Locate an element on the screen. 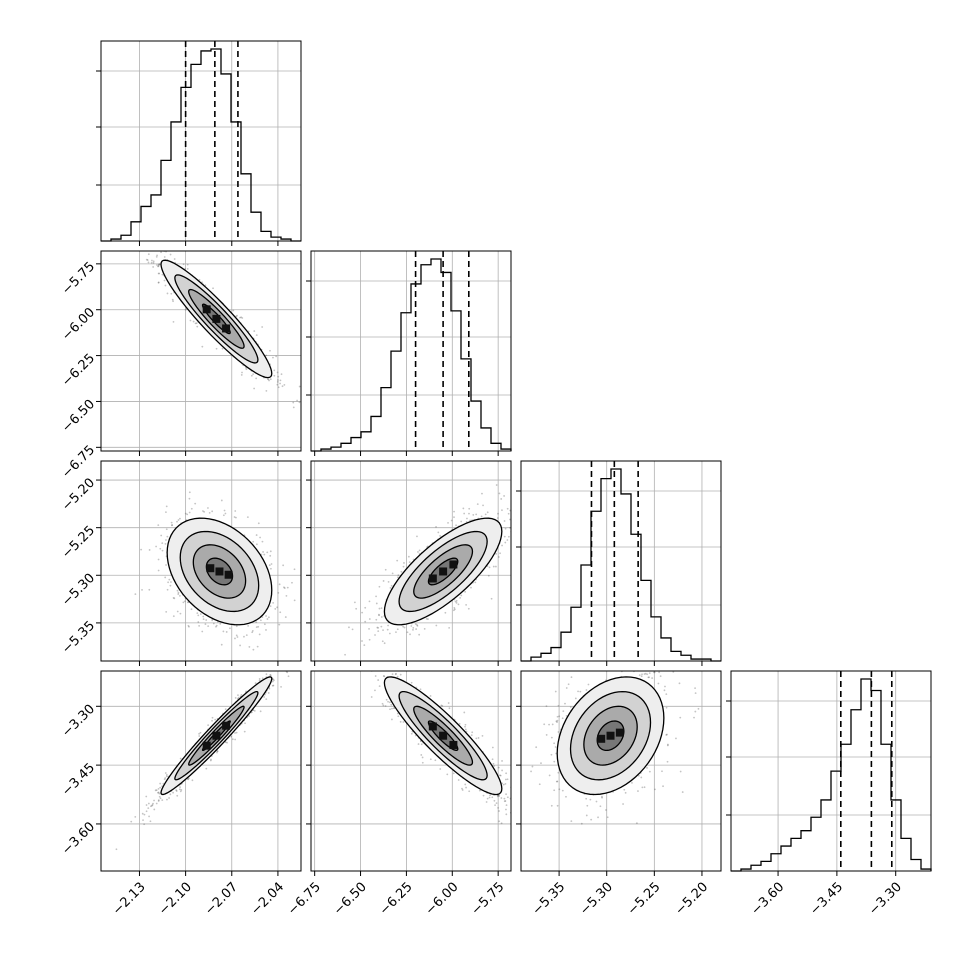 Image resolution: width=970 pixels, height=970 pixels. y-tick-label: −6.75 is located at coordinates (78, 462).